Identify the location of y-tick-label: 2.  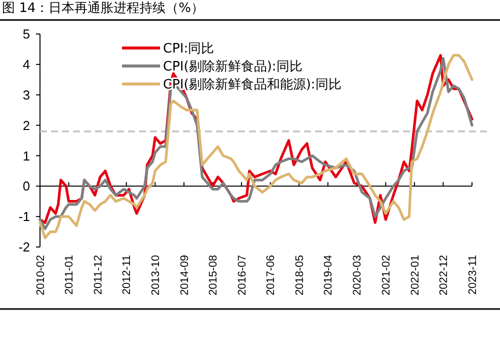
(26, 125).